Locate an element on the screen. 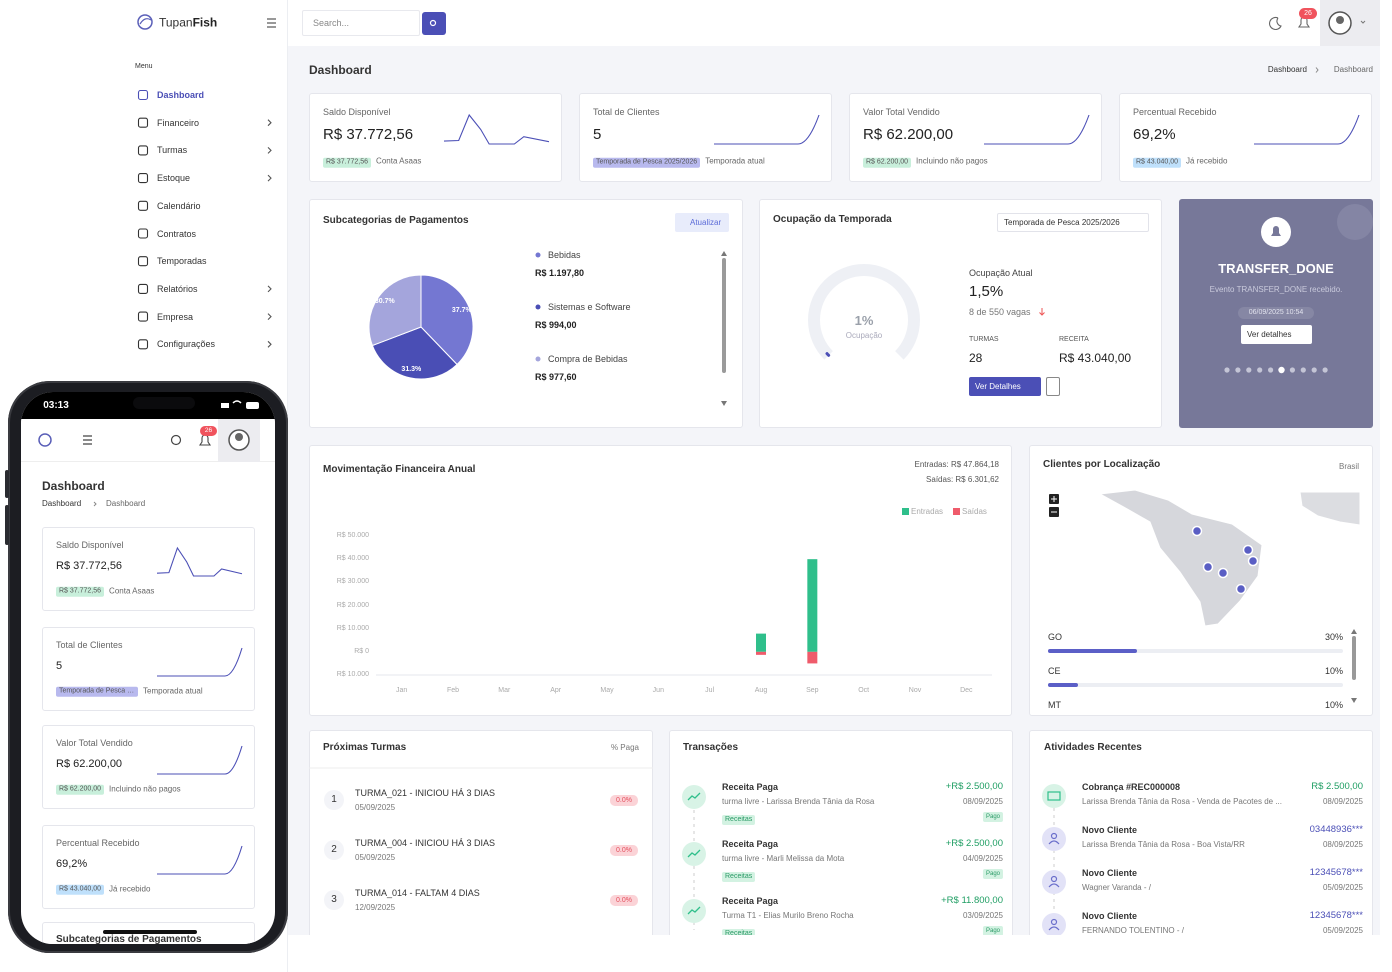  location-track is located at coordinates (1195, 685).